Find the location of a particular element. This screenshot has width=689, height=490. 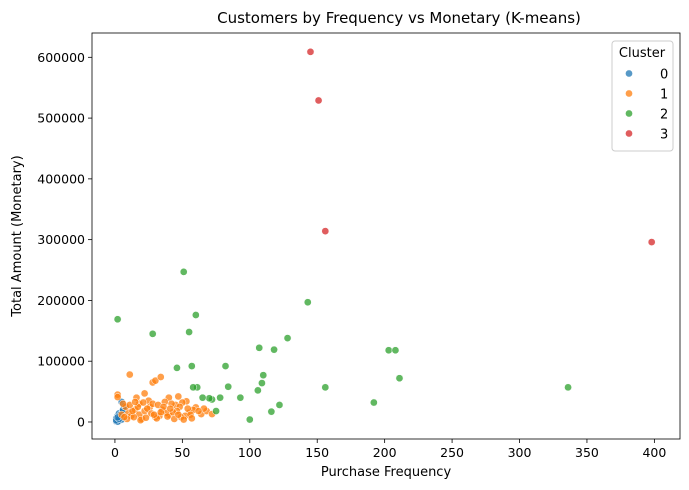

x-tick-label: 300 is located at coordinates (520, 452).